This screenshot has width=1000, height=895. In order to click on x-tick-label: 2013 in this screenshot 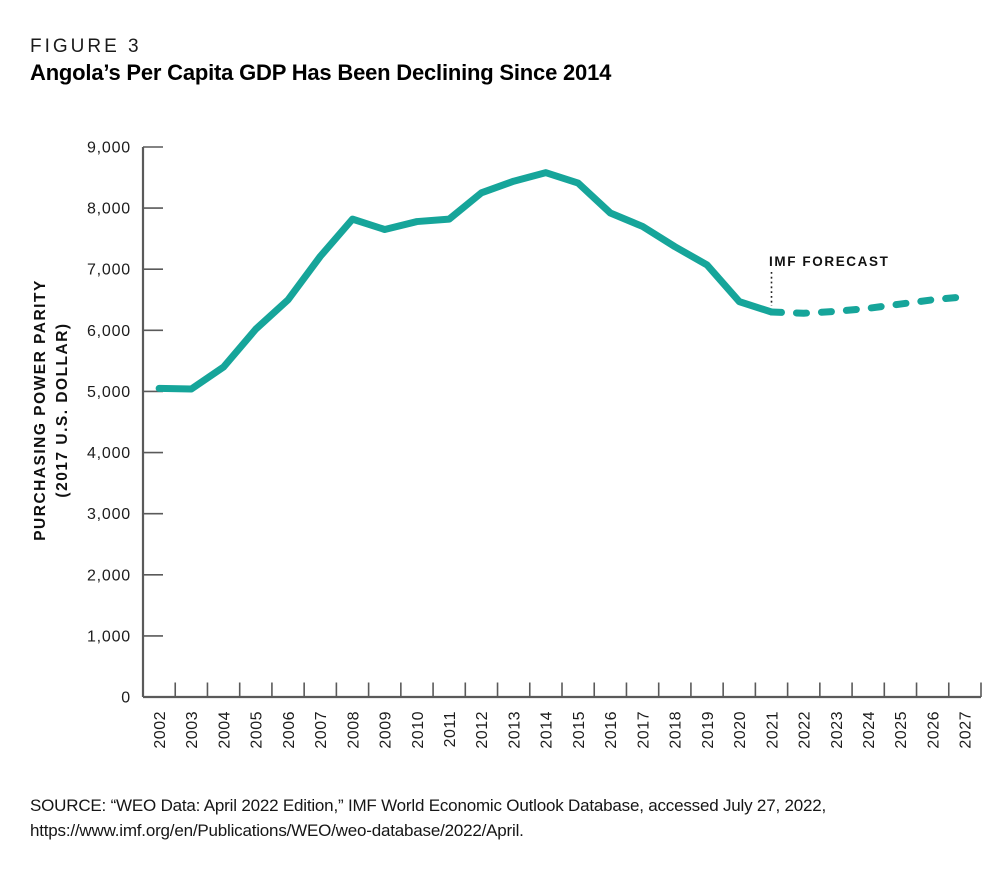, I will do `click(514, 730)`.